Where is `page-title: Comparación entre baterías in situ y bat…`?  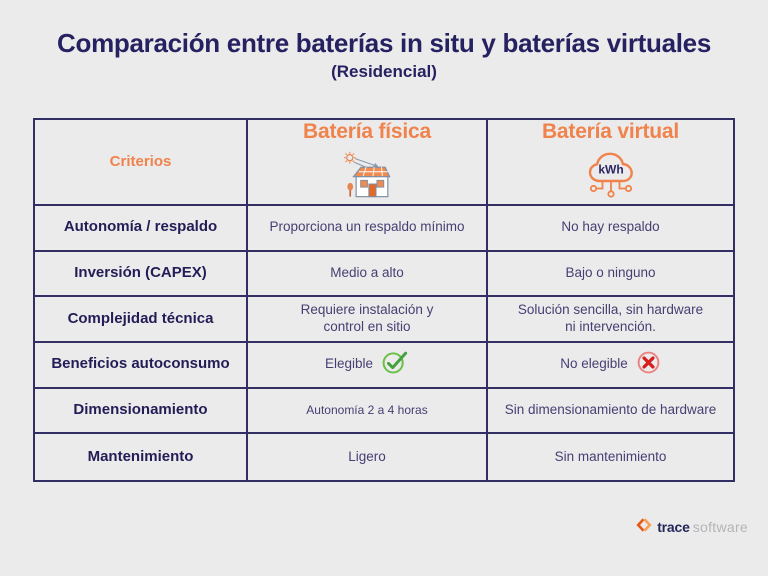
page-title: Comparación entre baterías in situ y bat… is located at coordinates (384, 43).